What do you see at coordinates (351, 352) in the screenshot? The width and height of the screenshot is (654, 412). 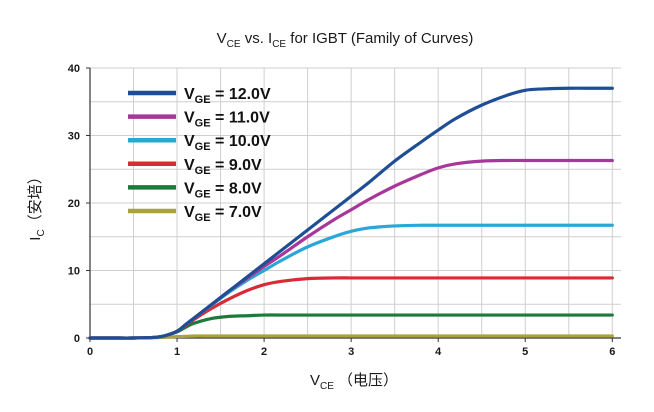 I see `x-tick-label: 3` at bounding box center [351, 352].